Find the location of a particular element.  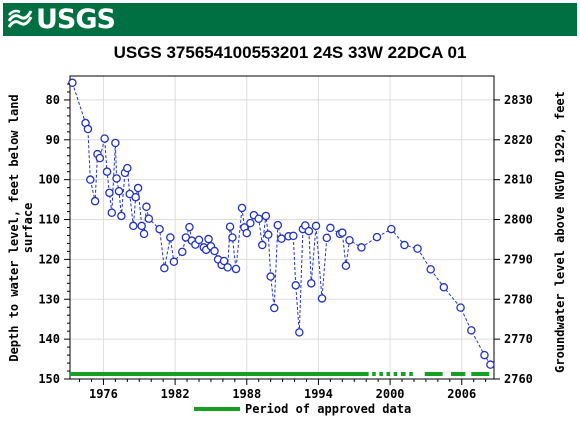

y-tick-label: 130 is located at coordinates (49, 299).